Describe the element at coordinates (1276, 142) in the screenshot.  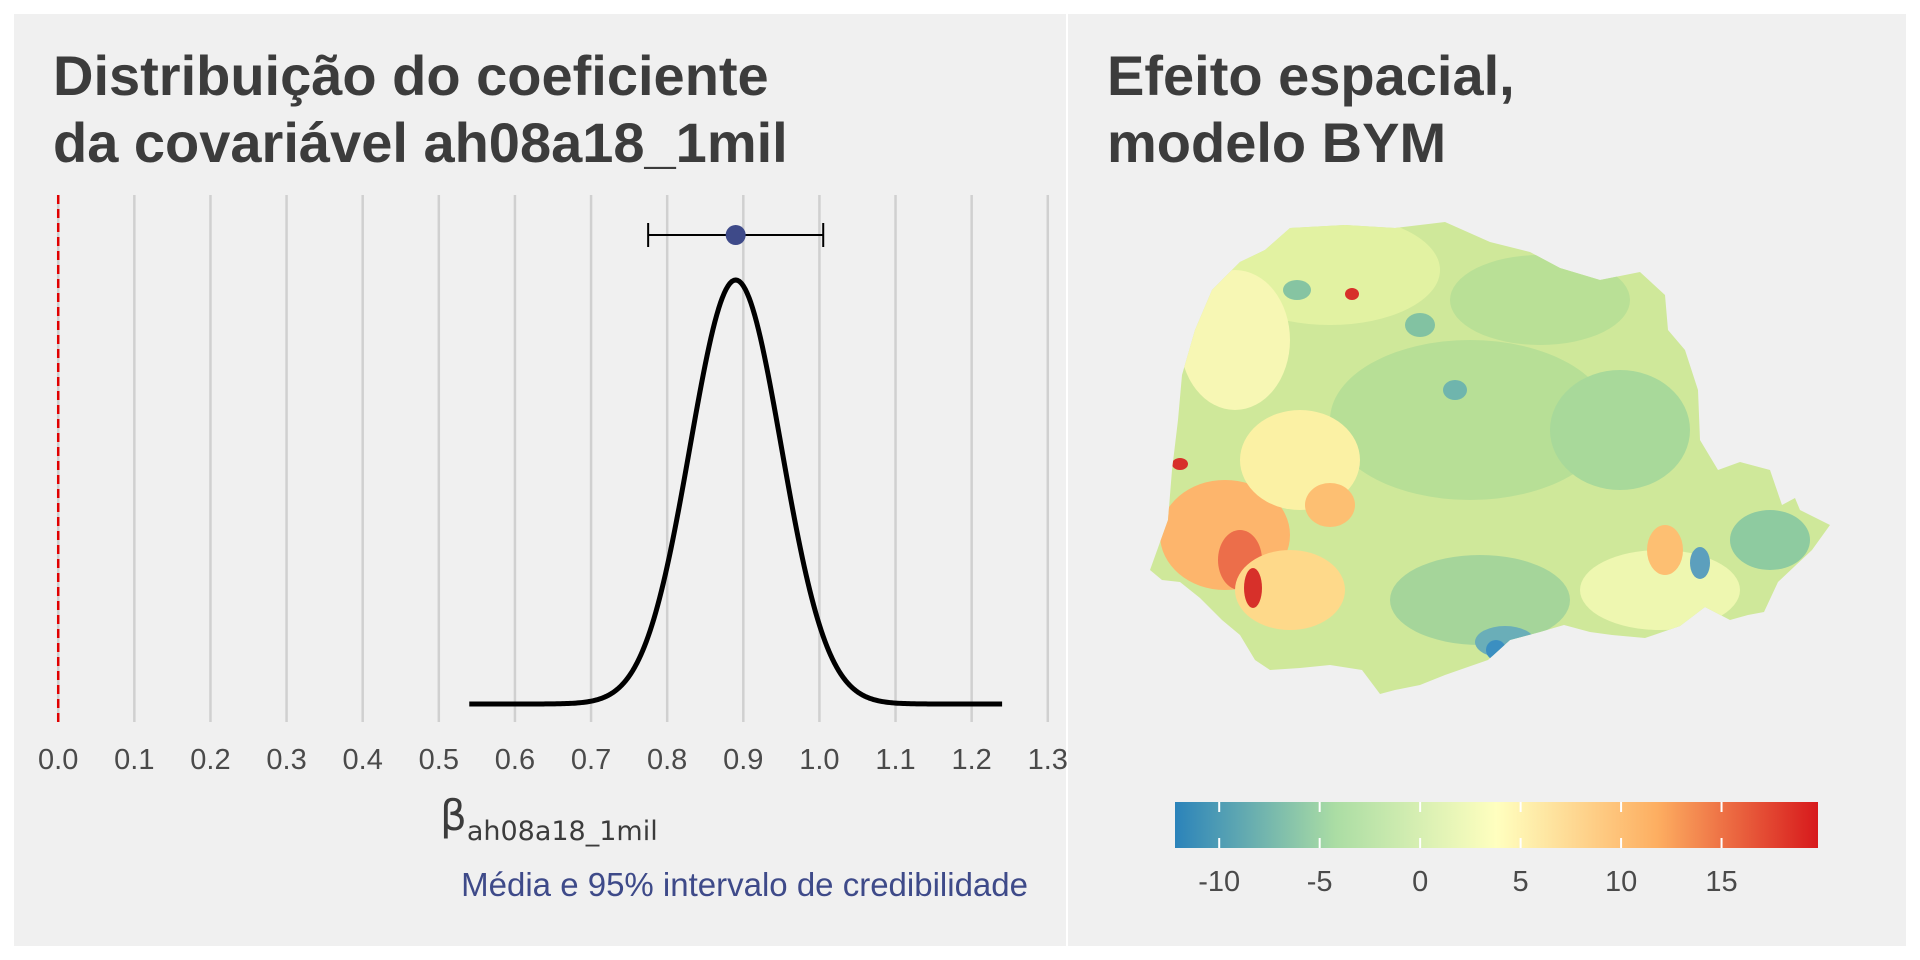
I see `right-title-line-2: modelo BYM` at that location.